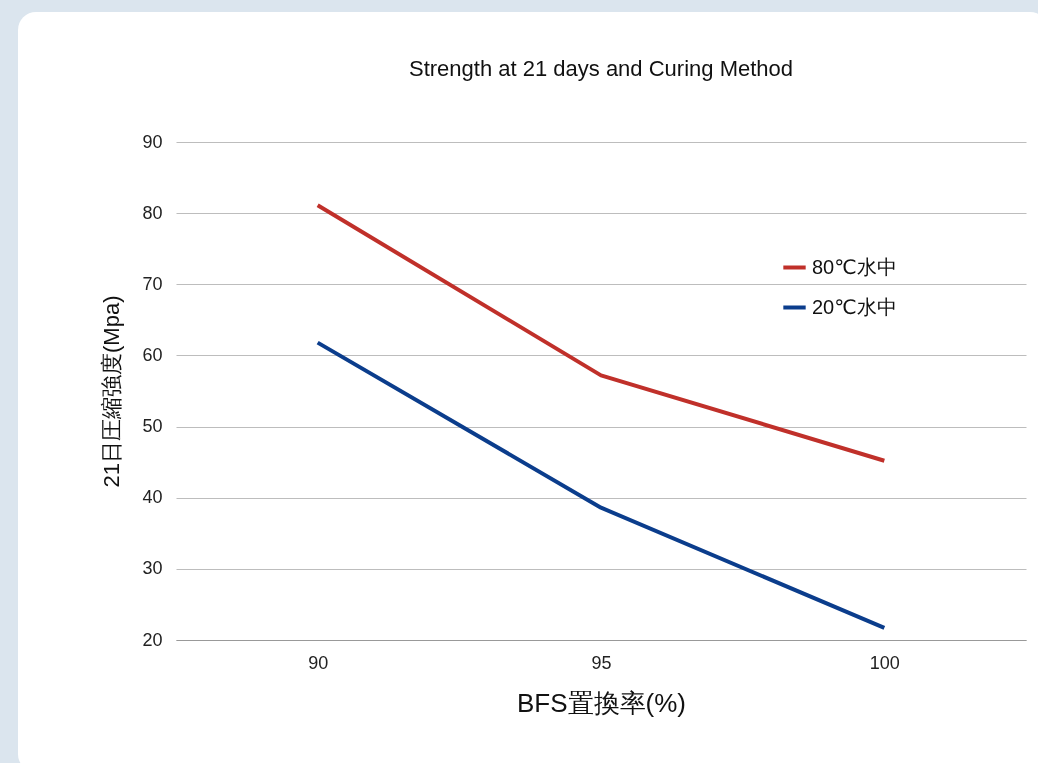  I want to click on x-tick-label: 100, so click(884, 662).